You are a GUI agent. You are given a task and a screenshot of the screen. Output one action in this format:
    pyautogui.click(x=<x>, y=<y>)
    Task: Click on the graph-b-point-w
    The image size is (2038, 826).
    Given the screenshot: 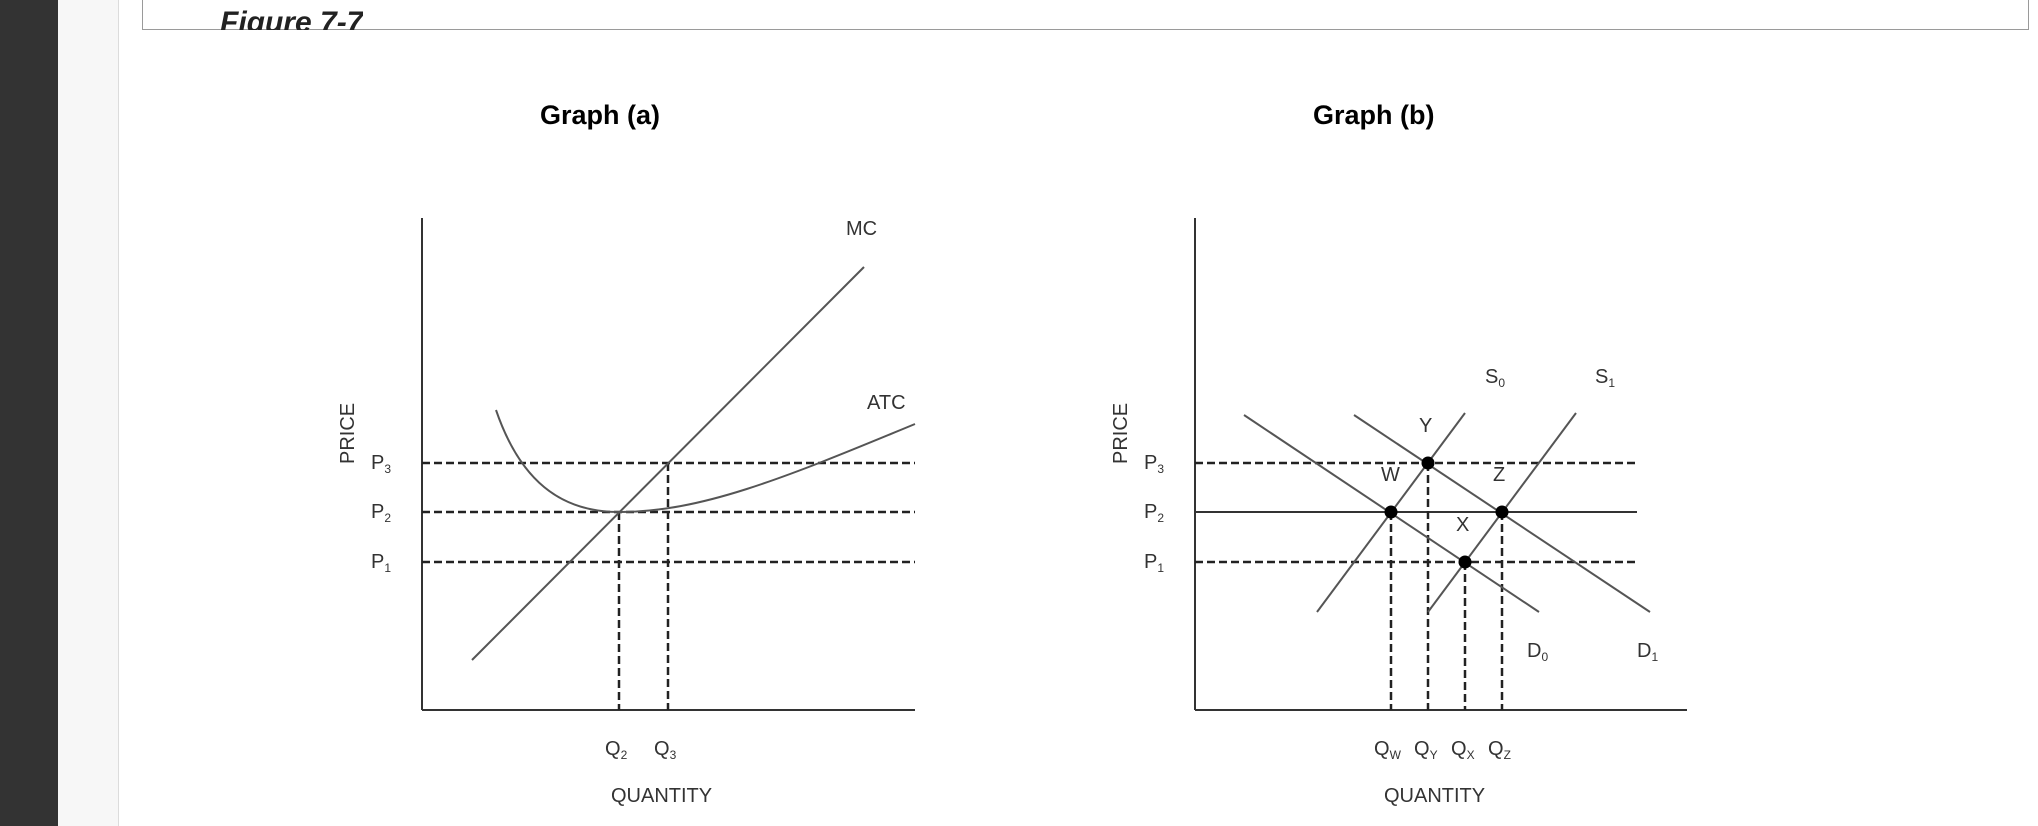 What is the action you would take?
    pyautogui.click(x=1391, y=512)
    